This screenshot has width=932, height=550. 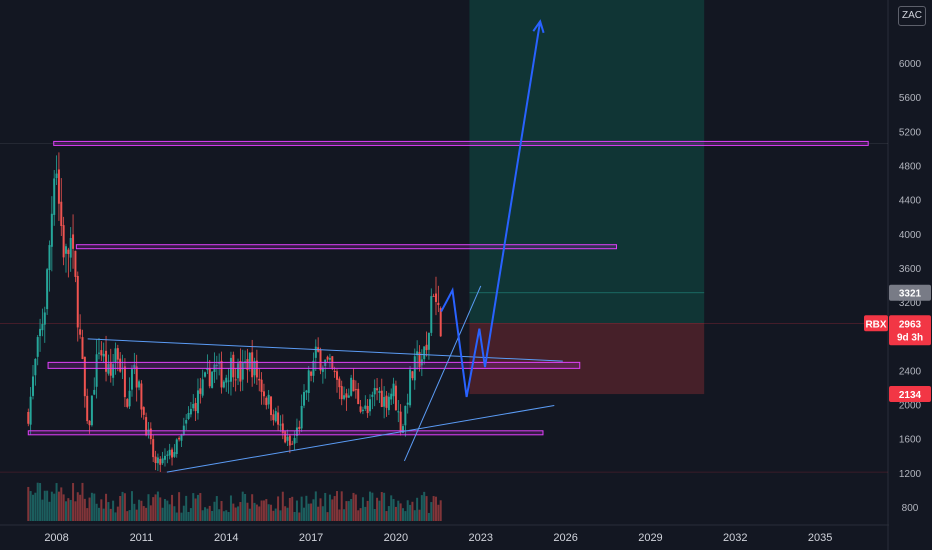 What do you see at coordinates (910, 166) in the screenshot?
I see `price-tick-label: 4800` at bounding box center [910, 166].